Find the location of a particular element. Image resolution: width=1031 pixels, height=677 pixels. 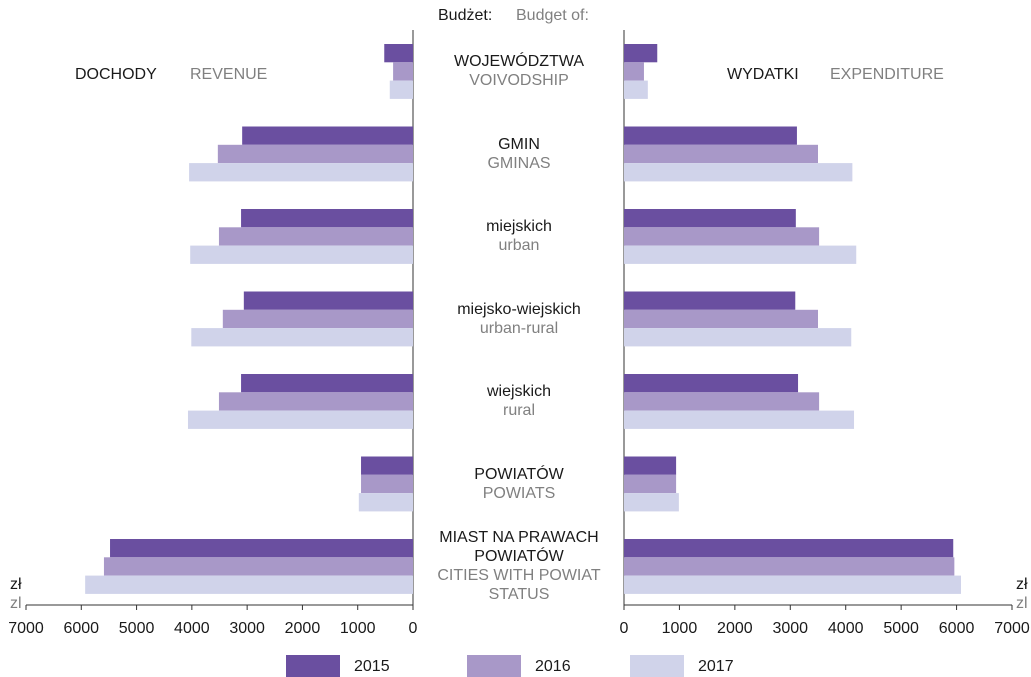

category-pl: miejskich is located at coordinates (519, 227).